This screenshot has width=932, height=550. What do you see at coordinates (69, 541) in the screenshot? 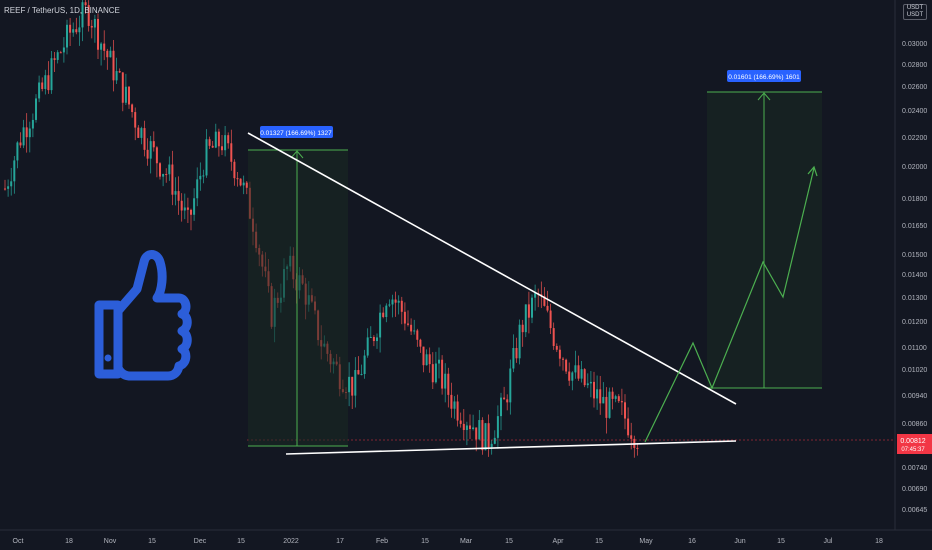
I see `time-tick-label: 18` at bounding box center [69, 541].